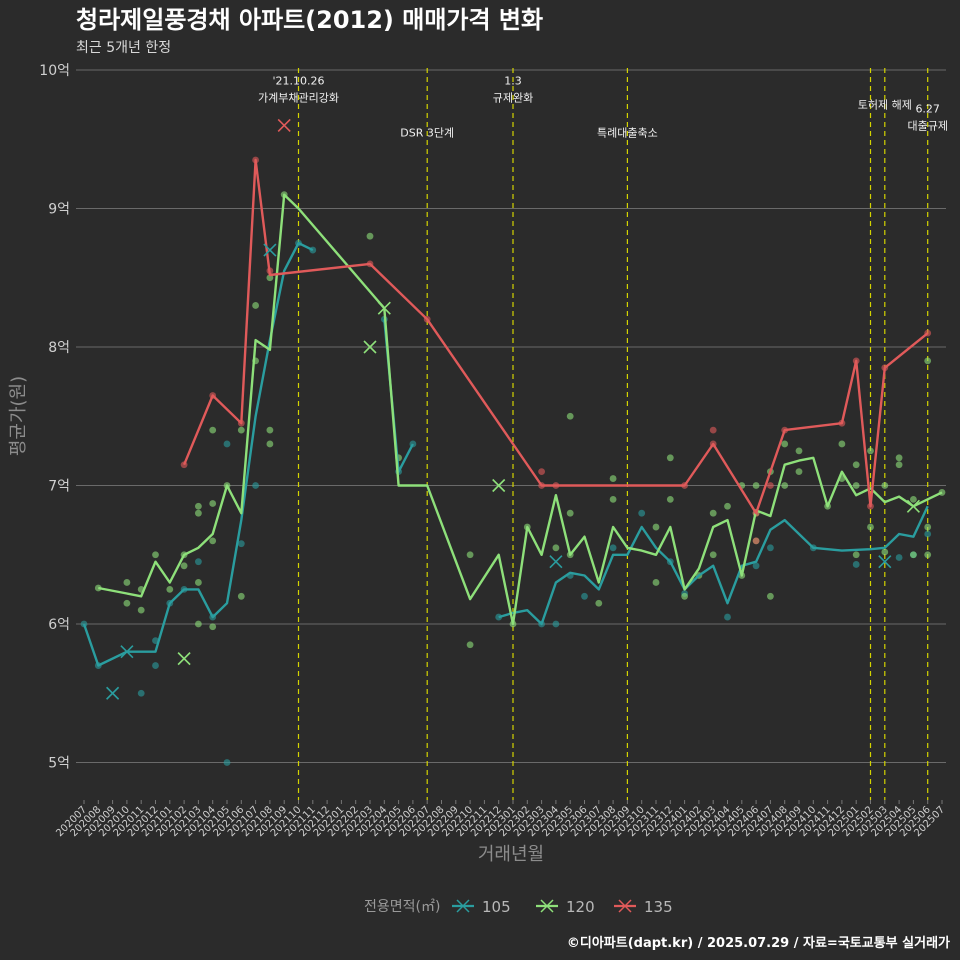 The width and height of the screenshot is (960, 960). What do you see at coordinates (927, 108) in the screenshot?
I see `event-label: 6.27` at bounding box center [927, 108].